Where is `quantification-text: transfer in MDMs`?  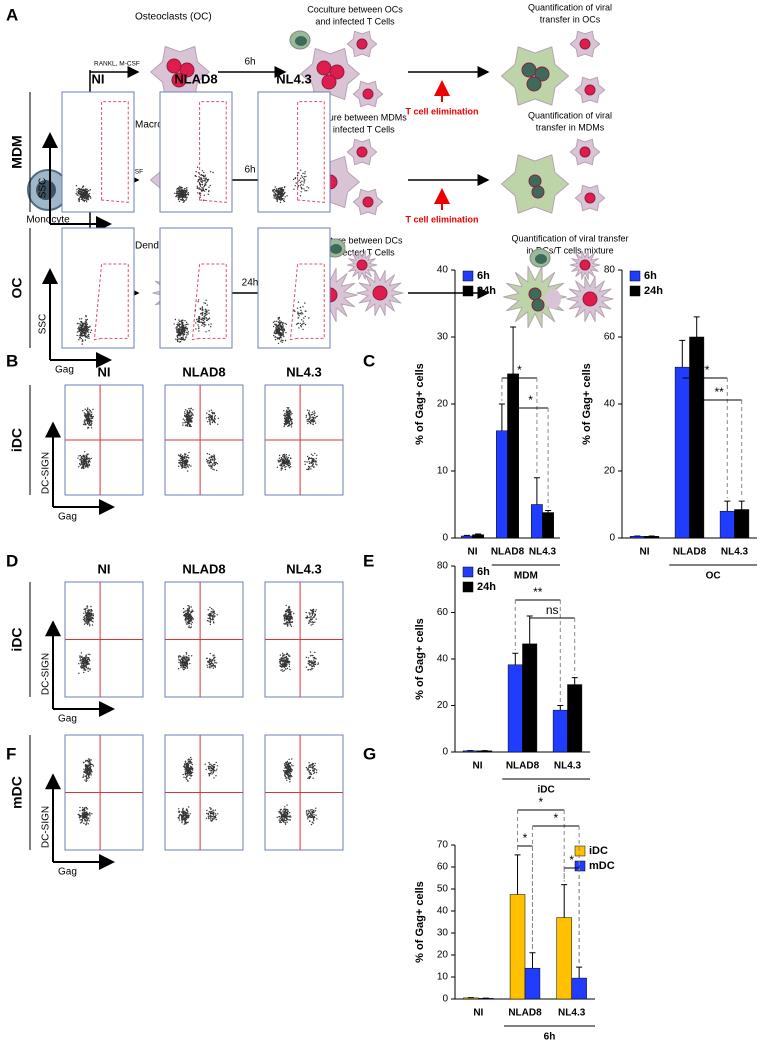 quantification-text: transfer in MDMs is located at coordinates (570, 127).